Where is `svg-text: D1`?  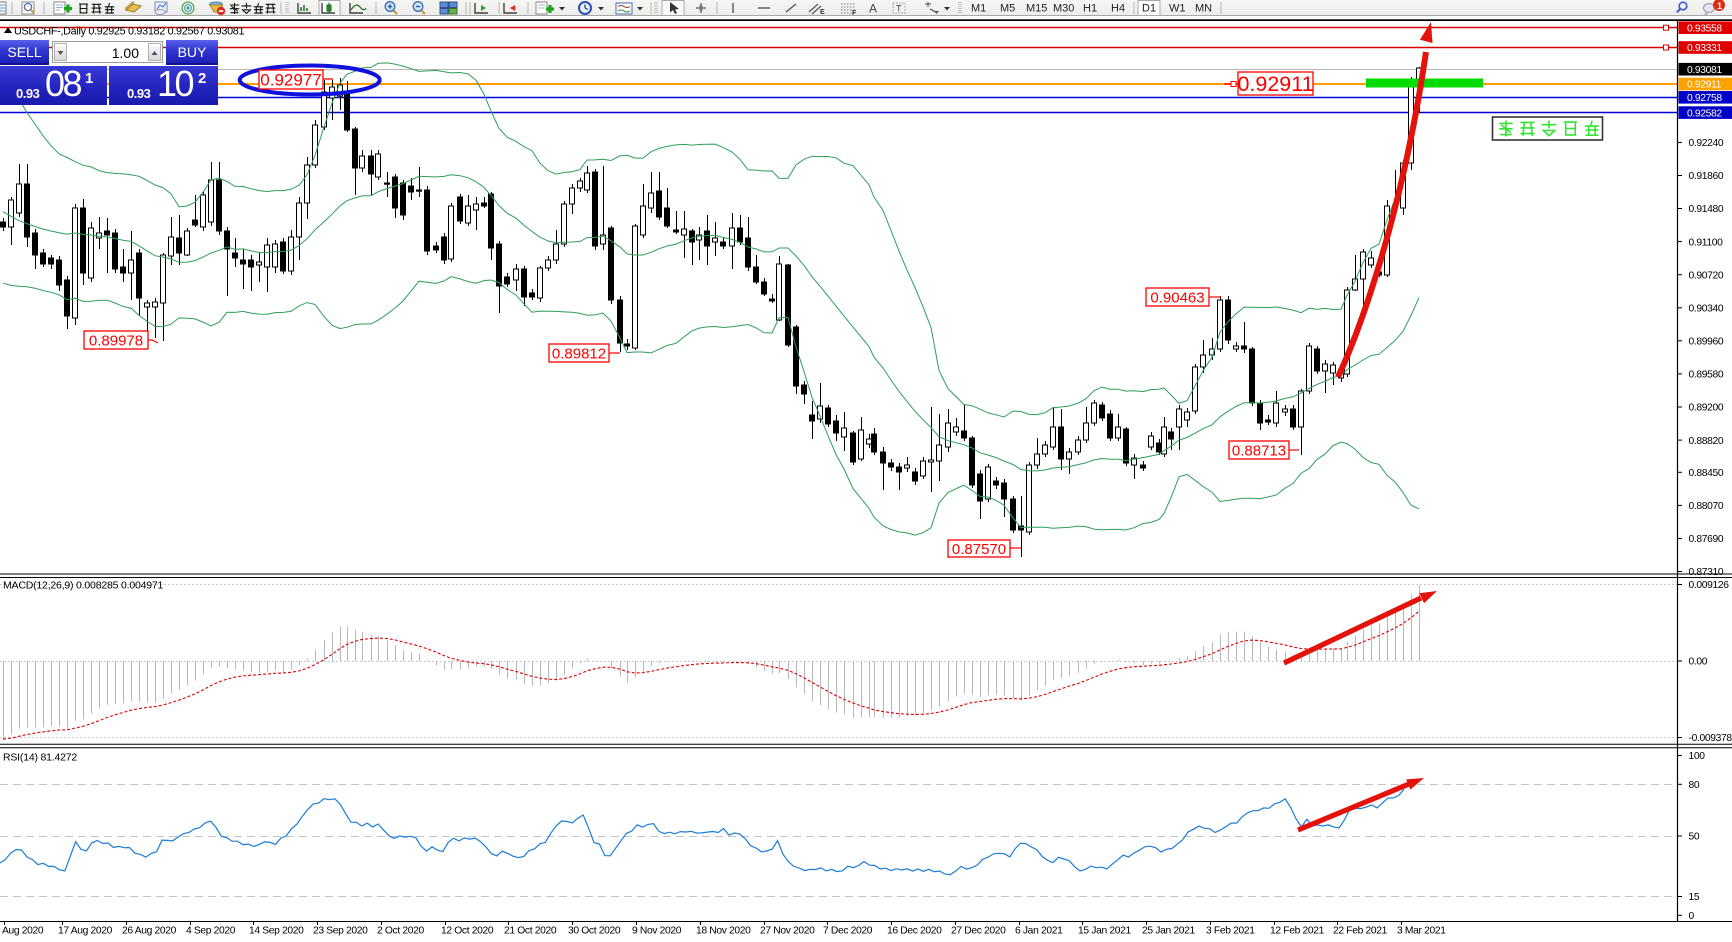
svg-text: D1 is located at coordinates (1149, 9).